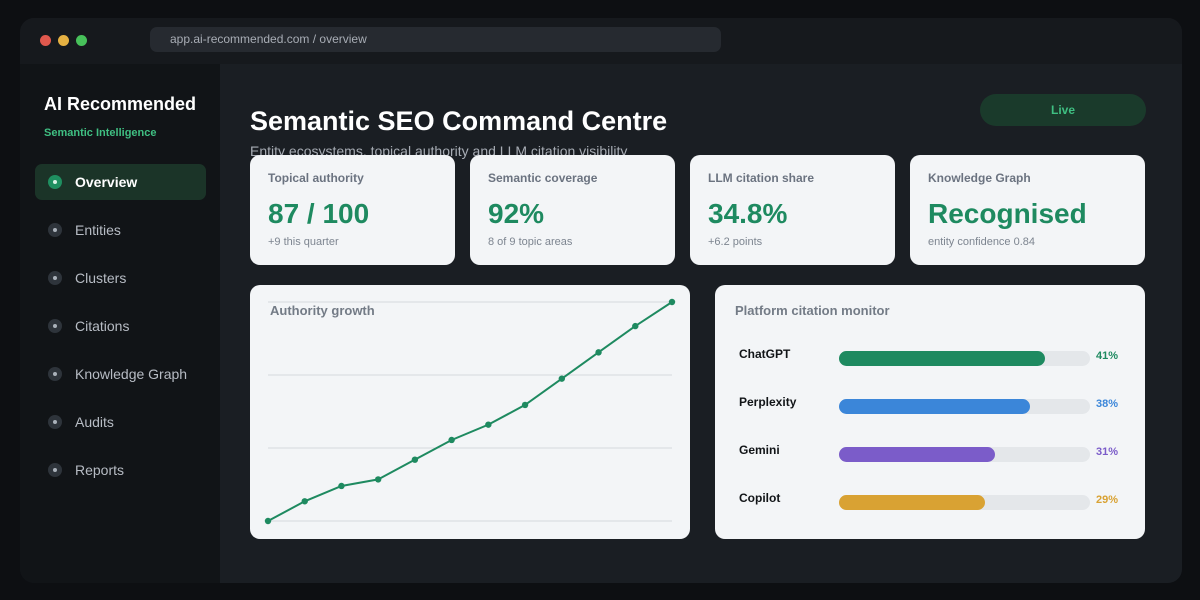 Image resolution: width=1200 pixels, height=600 pixels. I want to click on sidebar-item-audits: Audits, so click(120, 422).